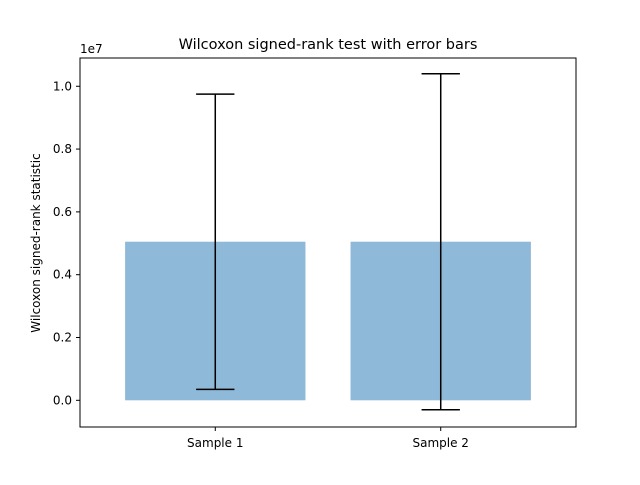 The image size is (640, 485). What do you see at coordinates (215, 443) in the screenshot?
I see `x-tick-label-1: Sample 1` at bounding box center [215, 443].